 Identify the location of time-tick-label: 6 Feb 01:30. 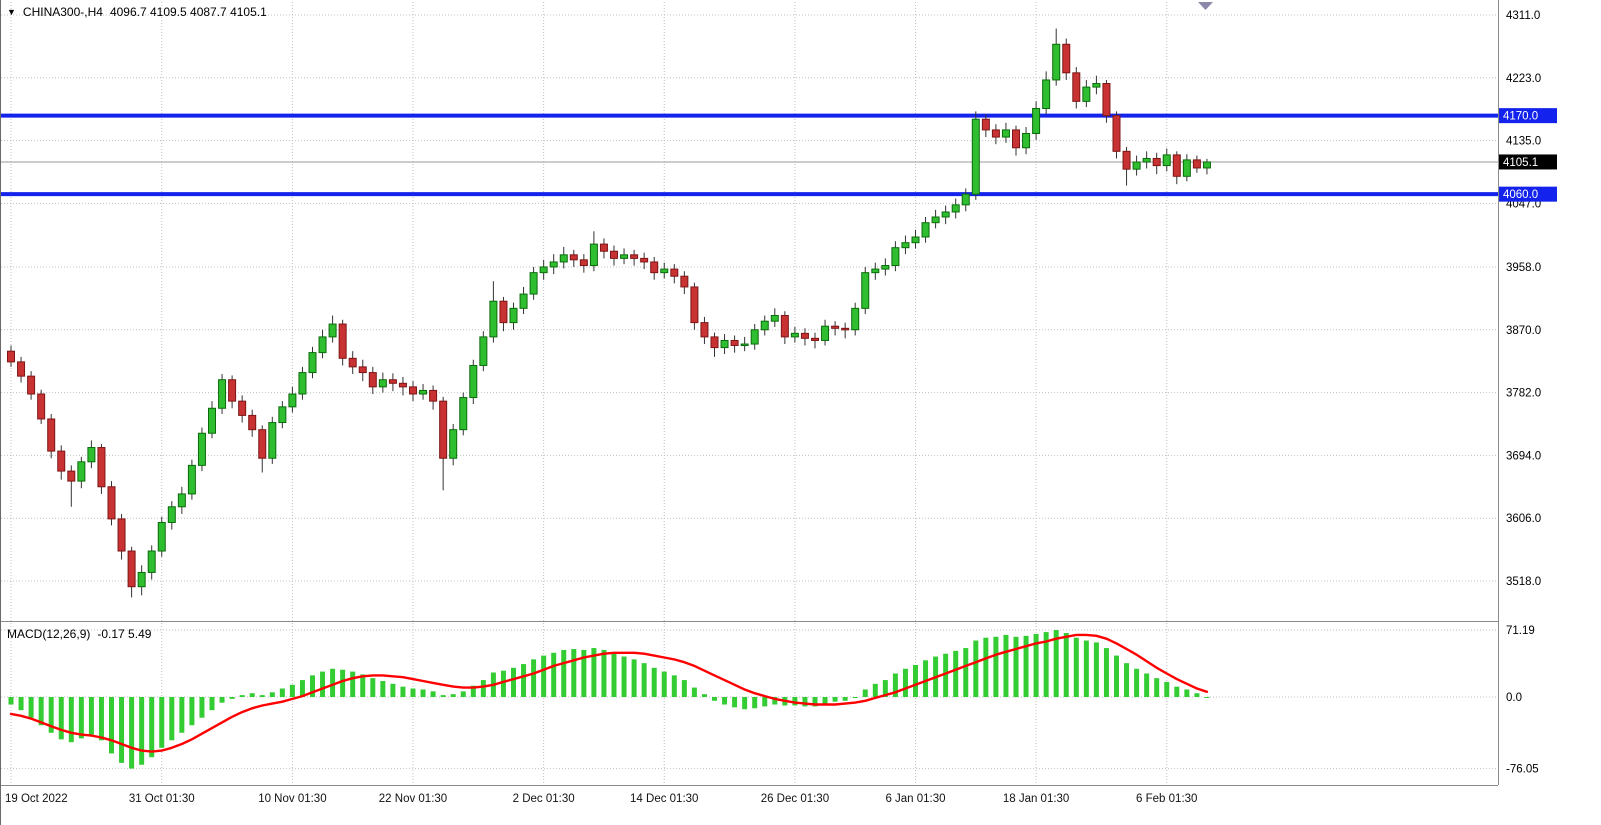
(1166, 799).